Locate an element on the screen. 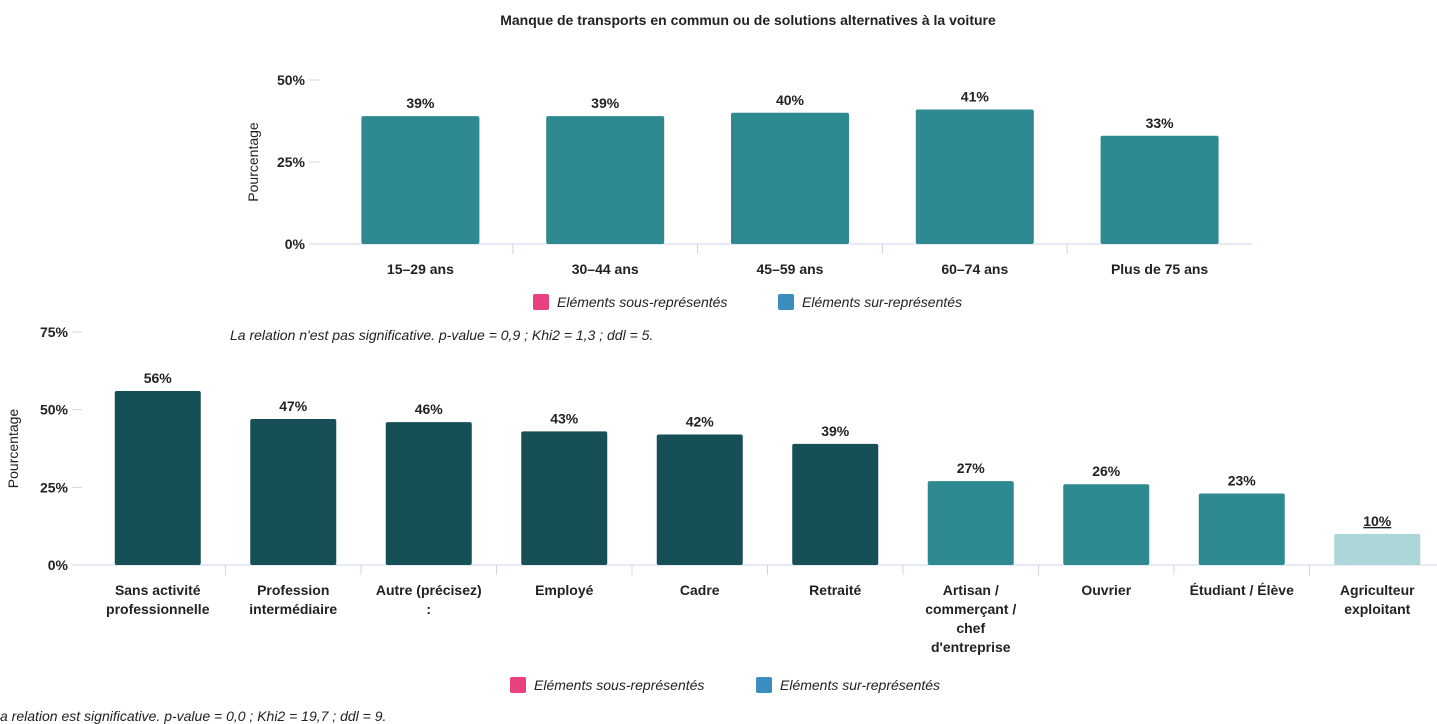  x-tick-label: Employé is located at coordinates (564, 590).